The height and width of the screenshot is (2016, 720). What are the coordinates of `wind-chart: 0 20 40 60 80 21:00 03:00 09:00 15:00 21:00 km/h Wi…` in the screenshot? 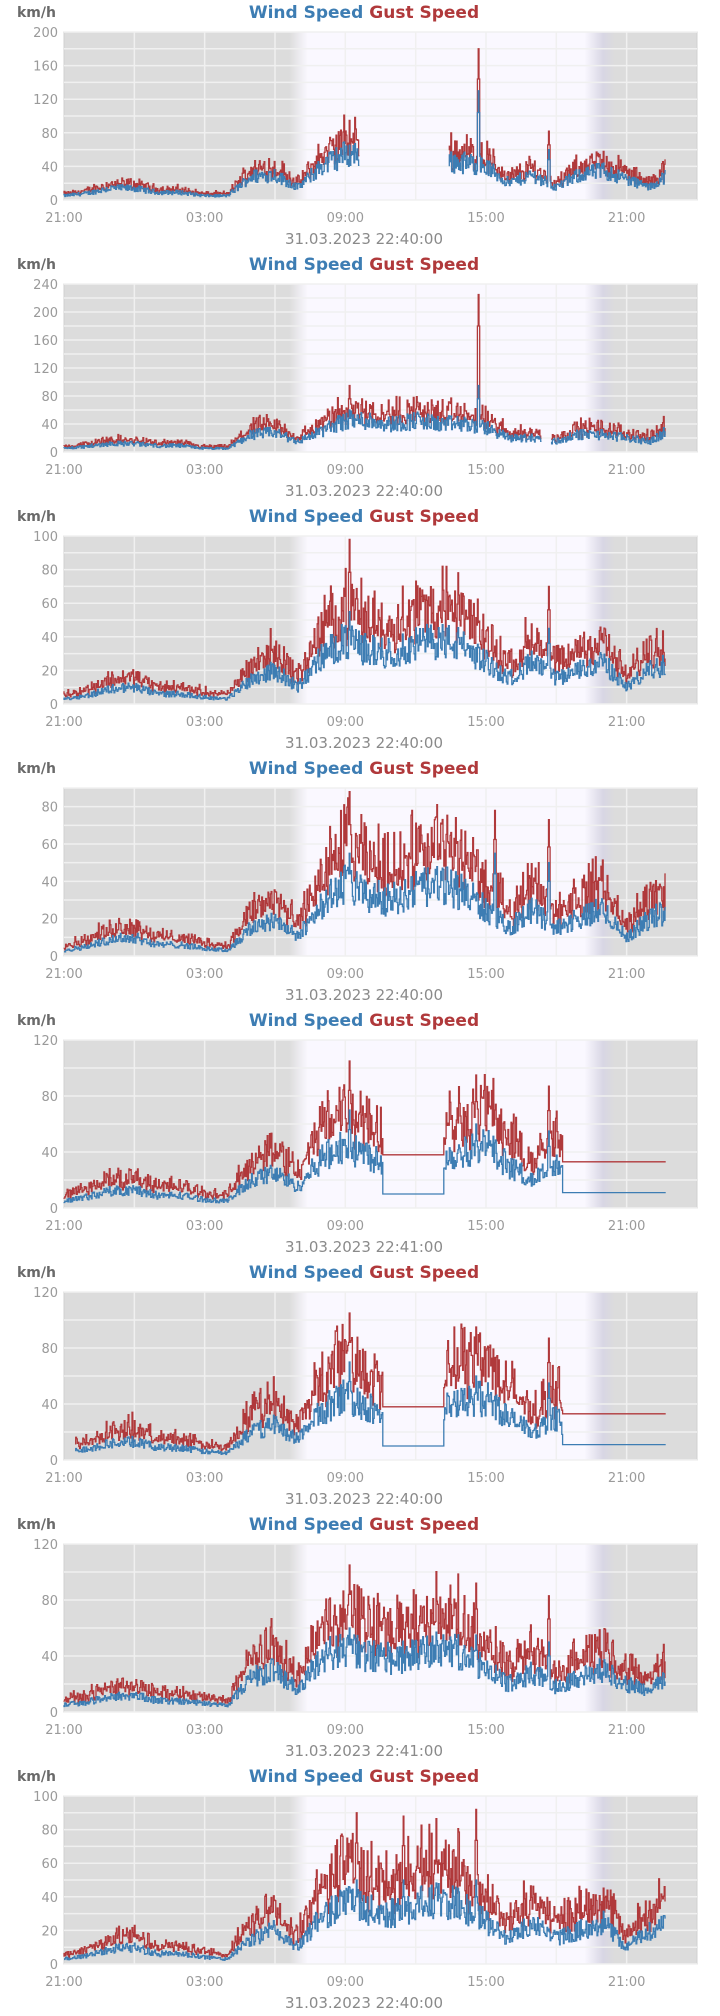 It's located at (360, 882).